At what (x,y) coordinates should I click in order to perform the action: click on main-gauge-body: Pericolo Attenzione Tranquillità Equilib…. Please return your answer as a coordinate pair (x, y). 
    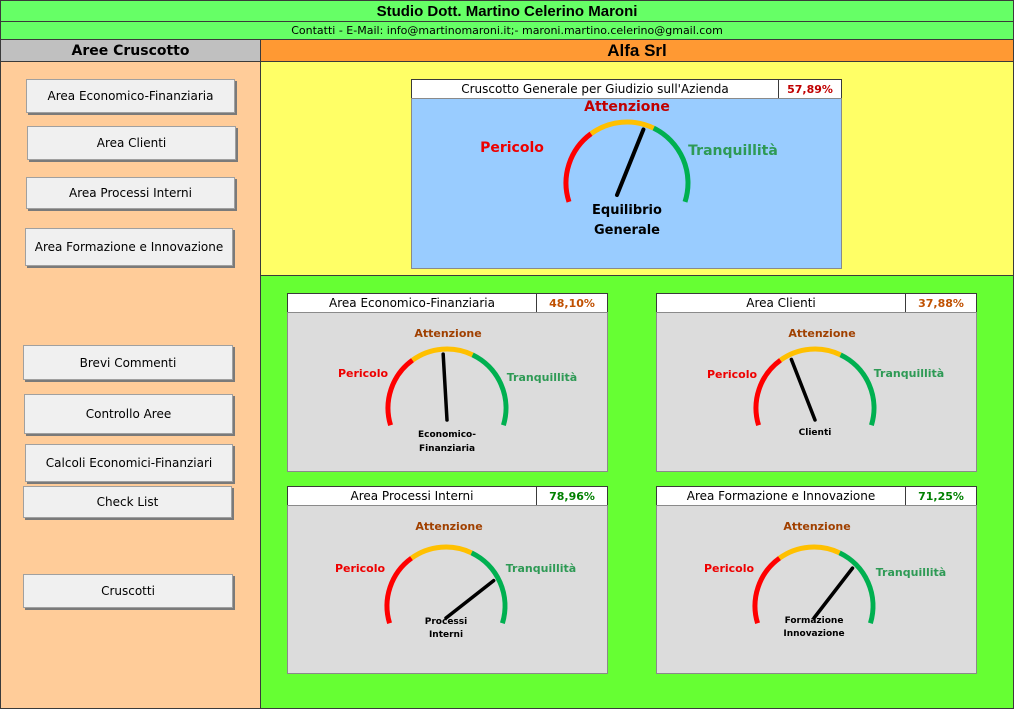
    Looking at the image, I should click on (626, 183).